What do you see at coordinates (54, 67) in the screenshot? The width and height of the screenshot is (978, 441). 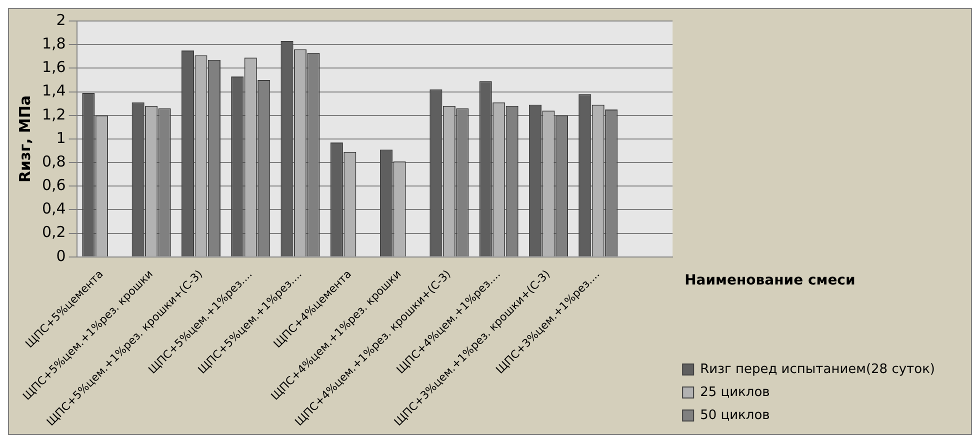 I see `y-tick-label: 1,6` at bounding box center [54, 67].